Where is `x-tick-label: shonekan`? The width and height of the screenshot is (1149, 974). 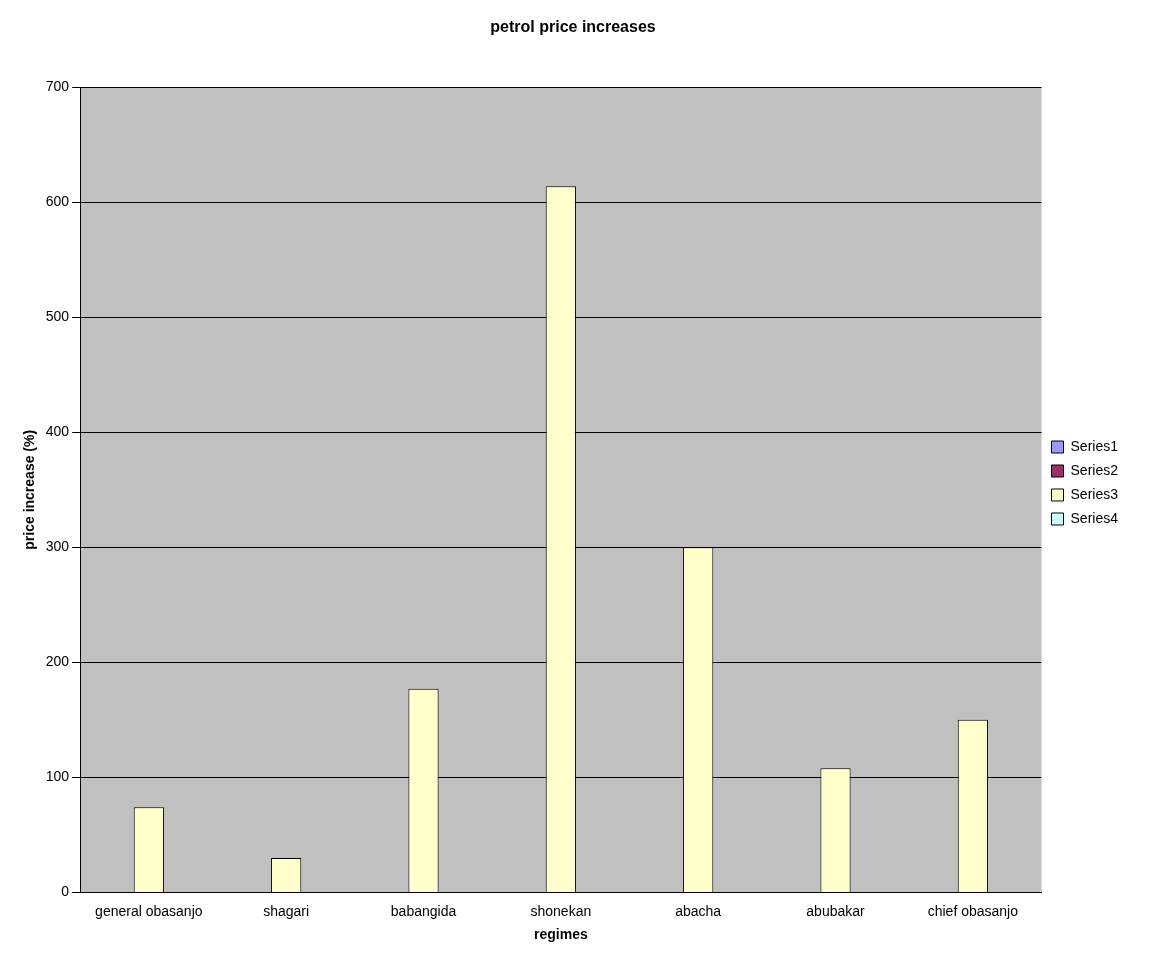 x-tick-label: shonekan is located at coordinates (561, 910).